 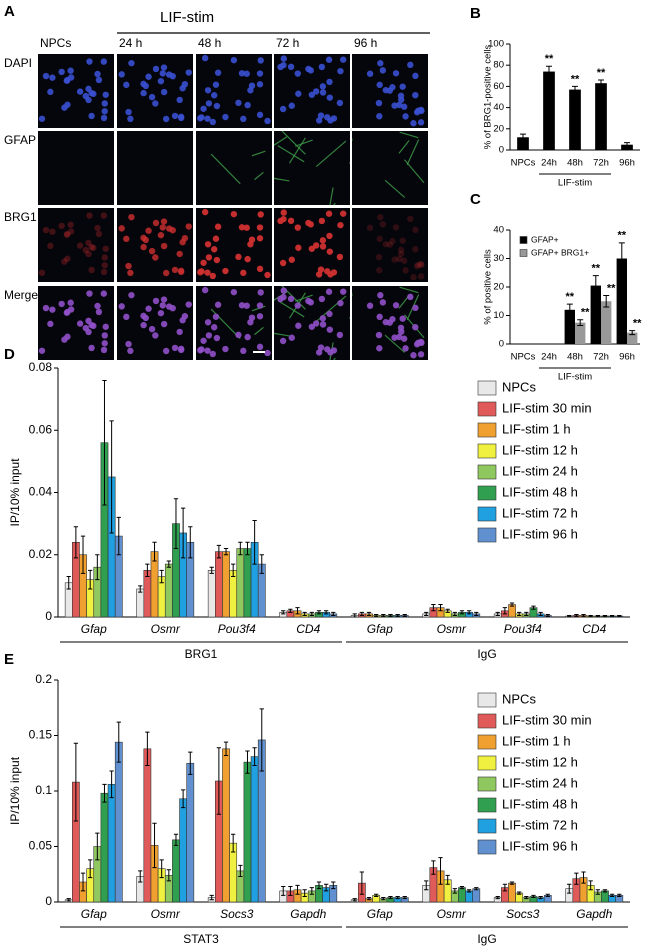 I want to click on y-tick-label: 30, so click(x=498, y=258).